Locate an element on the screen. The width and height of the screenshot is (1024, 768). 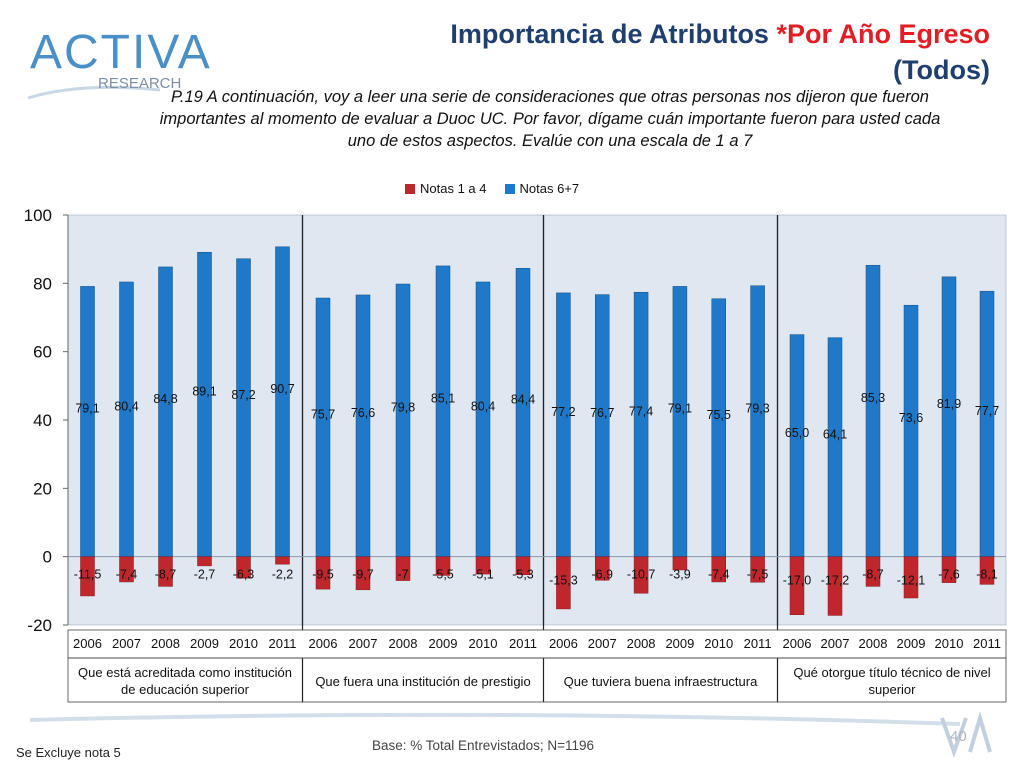
value-label-notas-6-7: 77,2 is located at coordinates (563, 412).